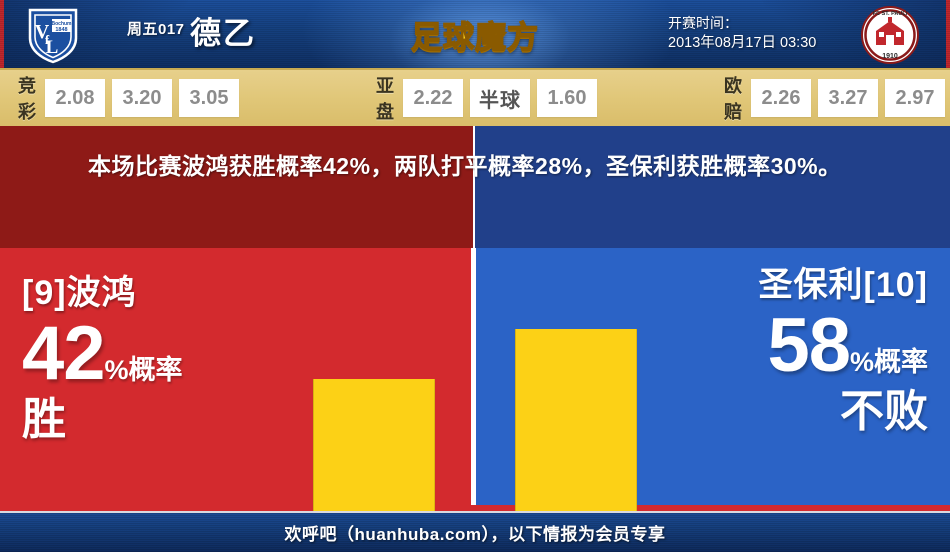 The image size is (950, 552). I want to click on svg-text: L, so click(52, 47).